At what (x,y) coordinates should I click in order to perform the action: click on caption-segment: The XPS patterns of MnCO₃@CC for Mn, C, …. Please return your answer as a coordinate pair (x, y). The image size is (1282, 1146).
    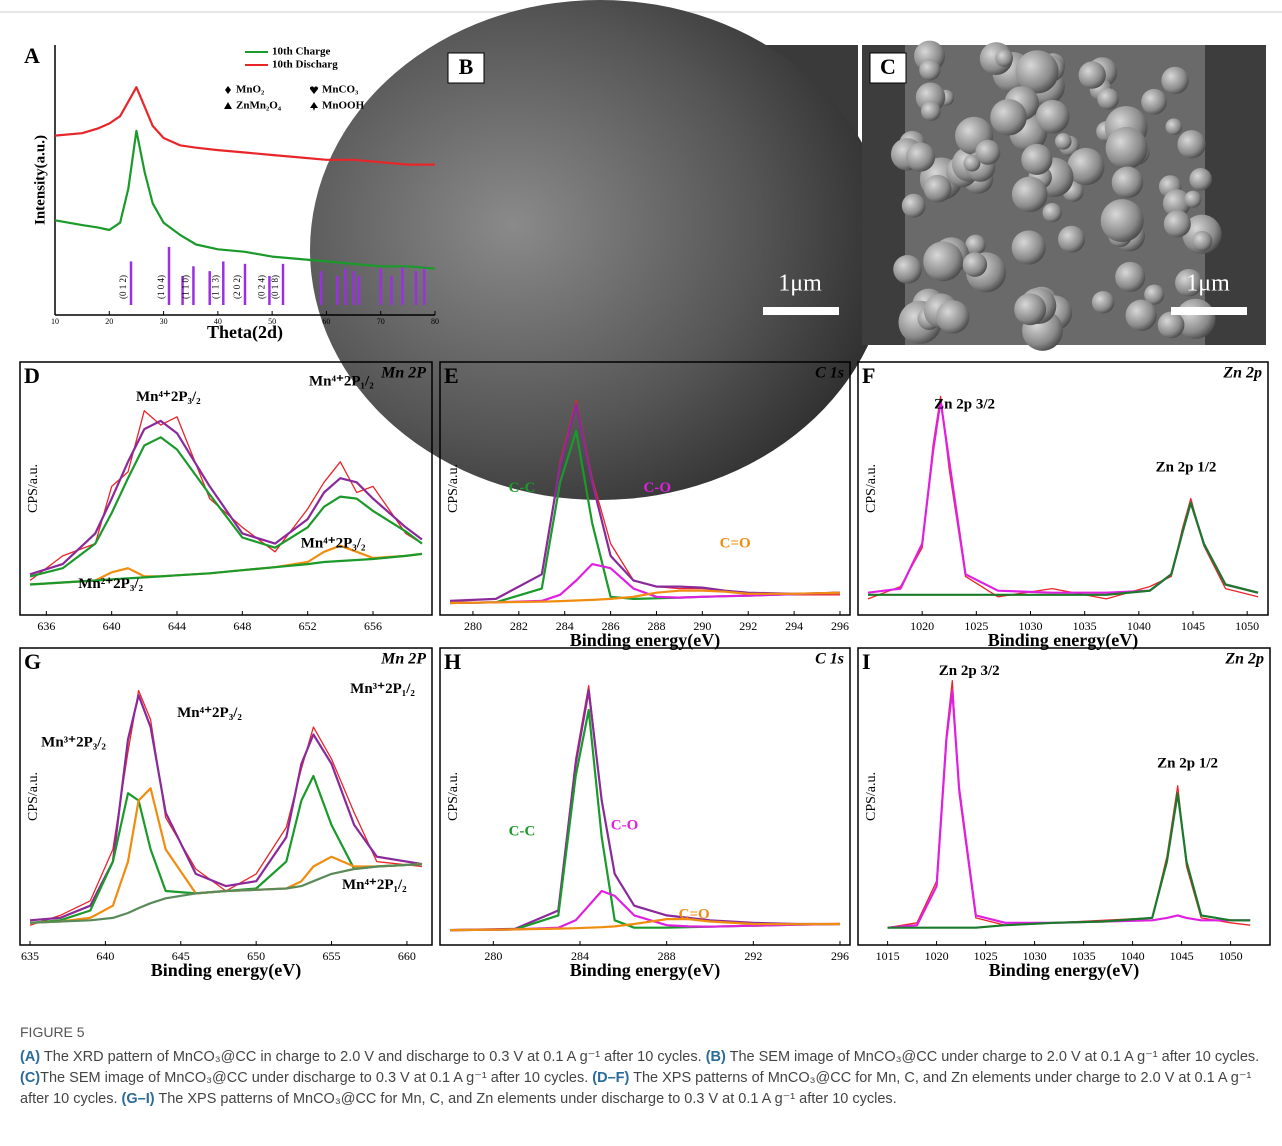
    Looking at the image, I should click on (636, 1088).